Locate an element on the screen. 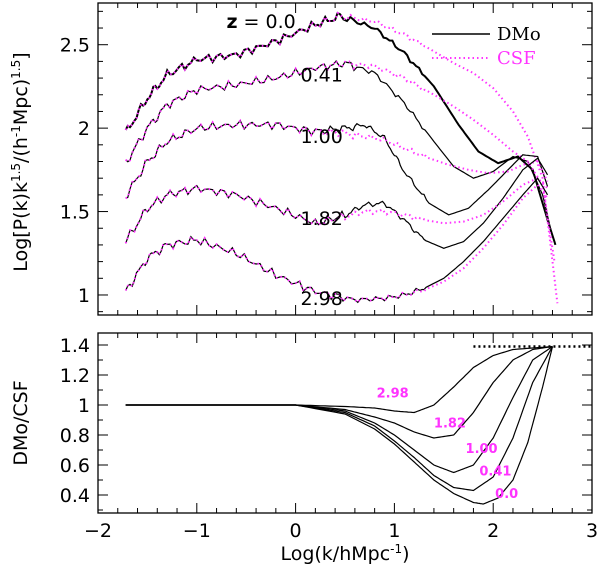  x-axis-label: Log(k/hMpc-1) is located at coordinates (344, 553).